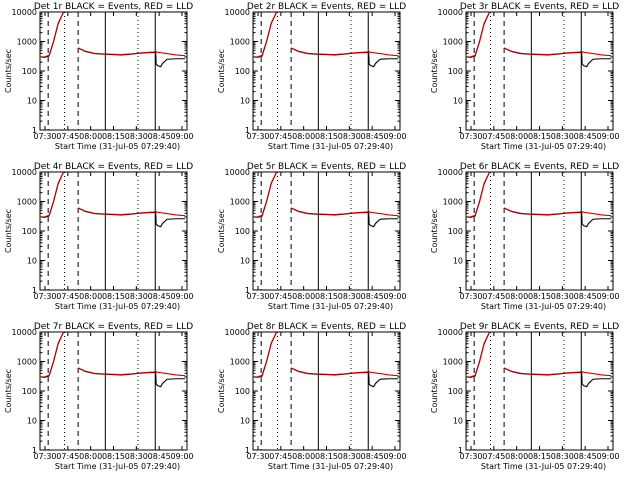 The width and height of the screenshot is (640, 484). What do you see at coordinates (539, 7) in the screenshot?
I see `panel-title: Det 3r BLACK = Events, RED = LLD` at bounding box center [539, 7].